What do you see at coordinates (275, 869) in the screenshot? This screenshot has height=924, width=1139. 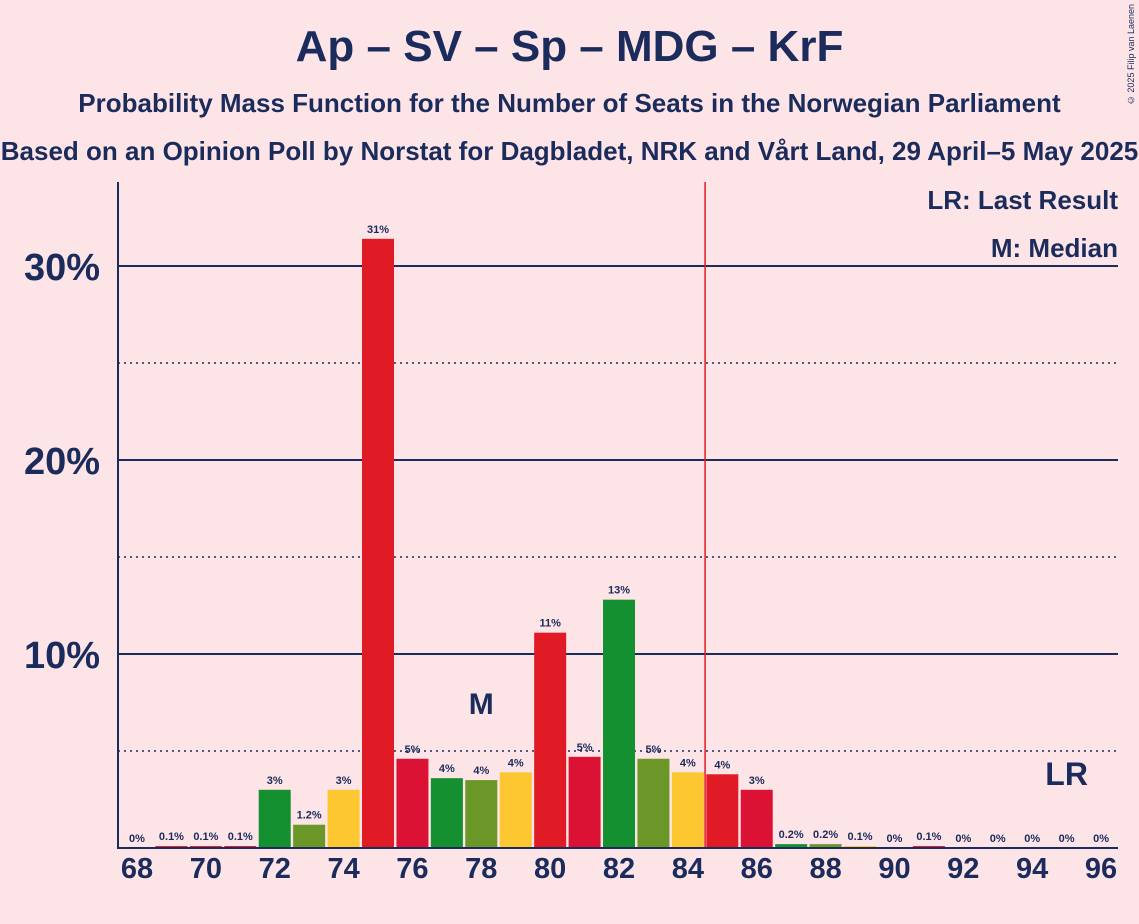 I see `x-tick-label: 72` at bounding box center [275, 869].